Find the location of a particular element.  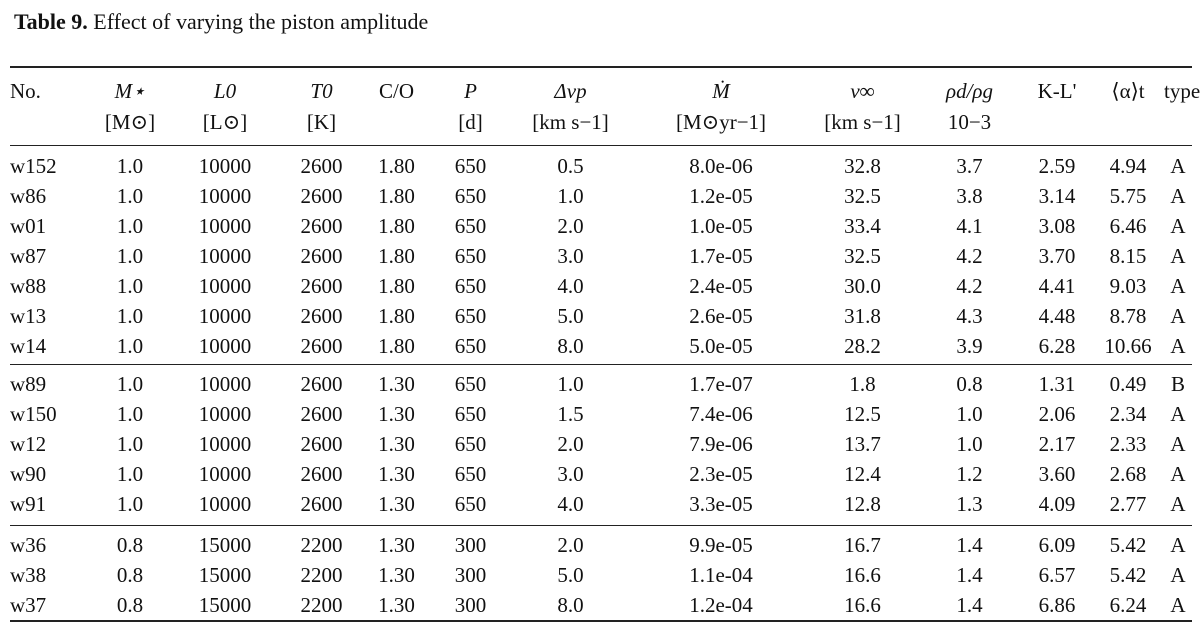

caption-text: Effect of varying the piston amplitude is located at coordinates (261, 21).